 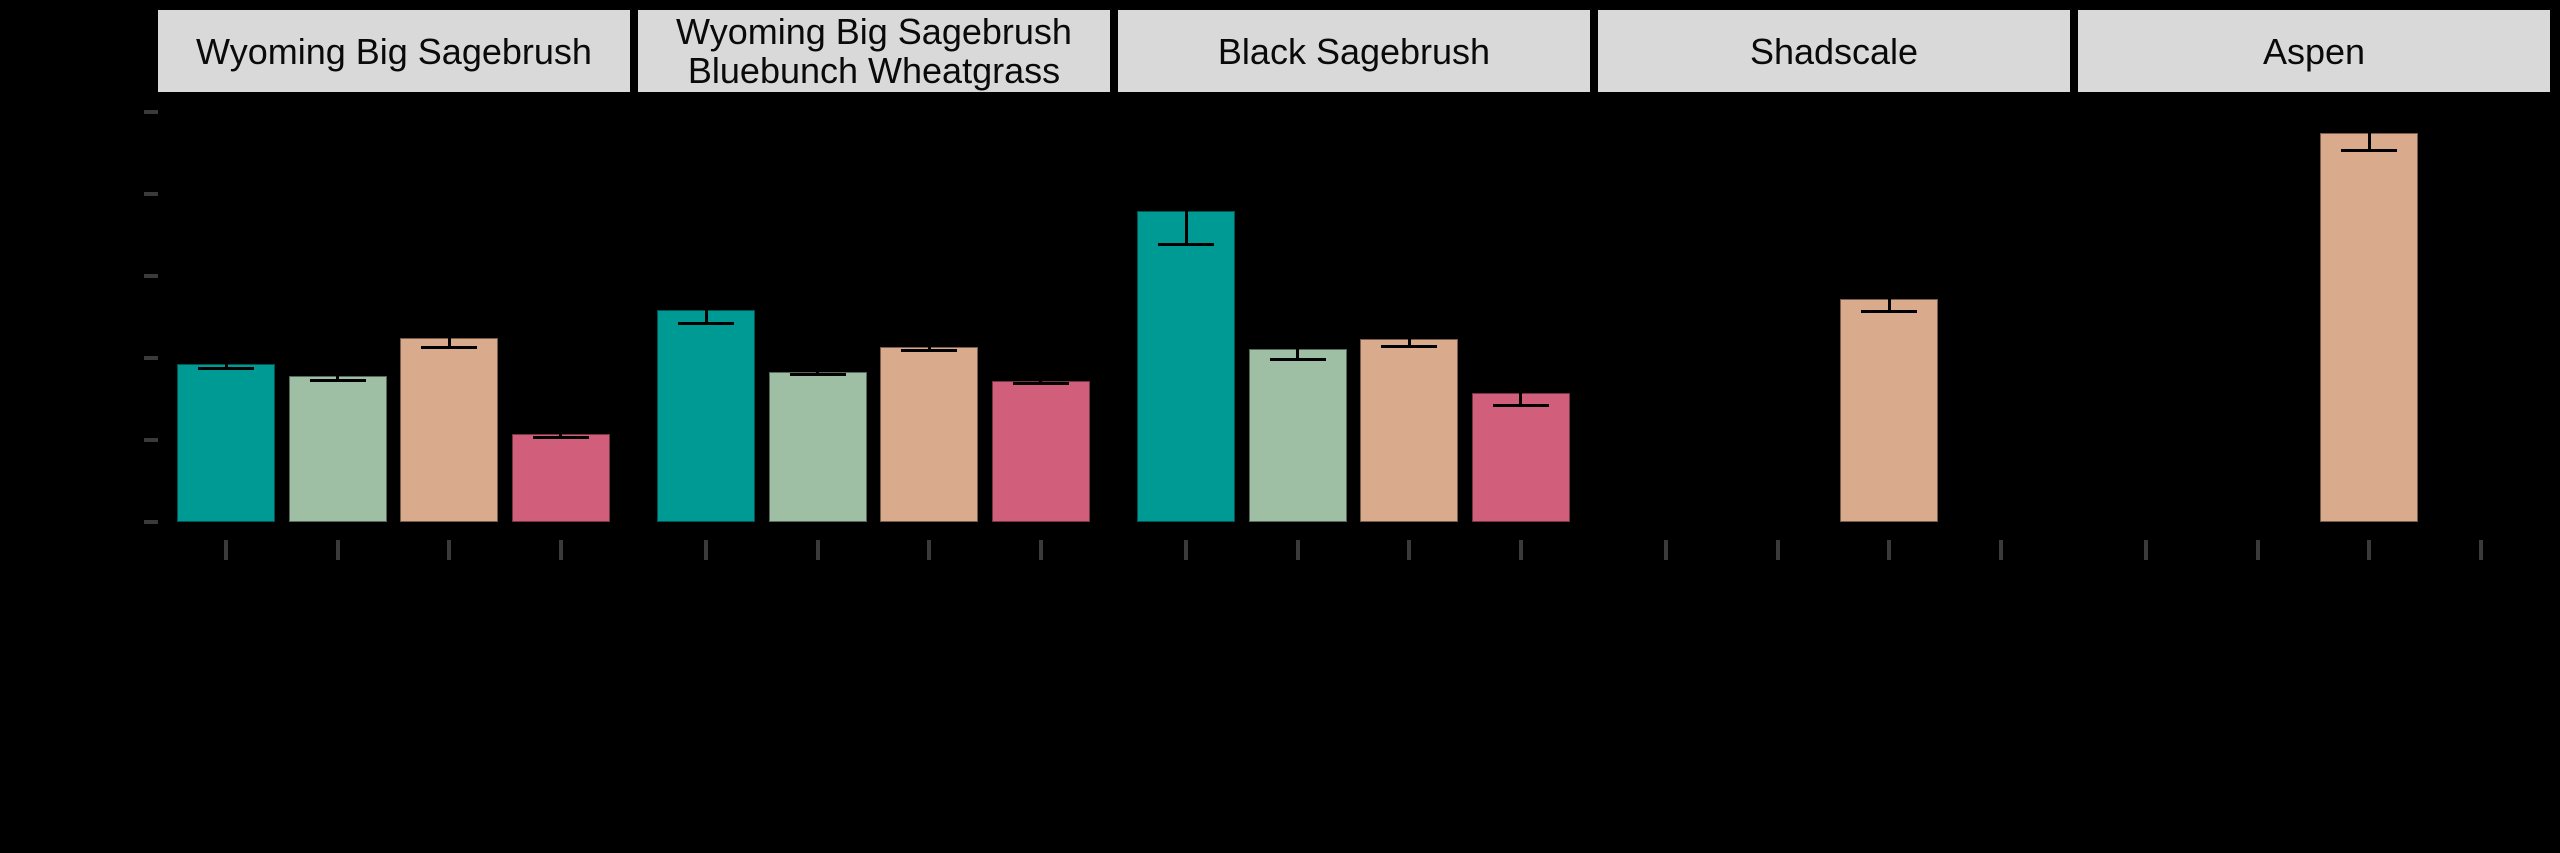 What do you see at coordinates (817, 446) in the screenshot?
I see `bar-green-facet1` at bounding box center [817, 446].